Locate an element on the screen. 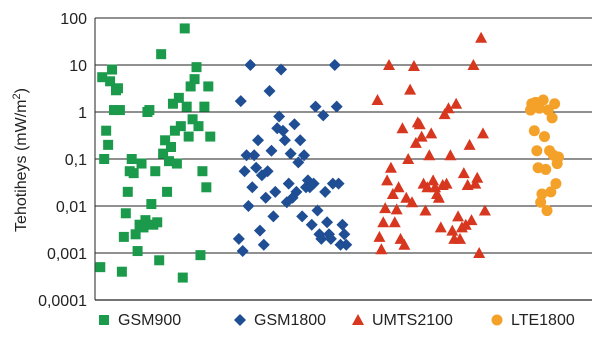 Image resolution: width=601 pixels, height=338 pixels. y-tick-label: 1 is located at coordinates (82, 113).